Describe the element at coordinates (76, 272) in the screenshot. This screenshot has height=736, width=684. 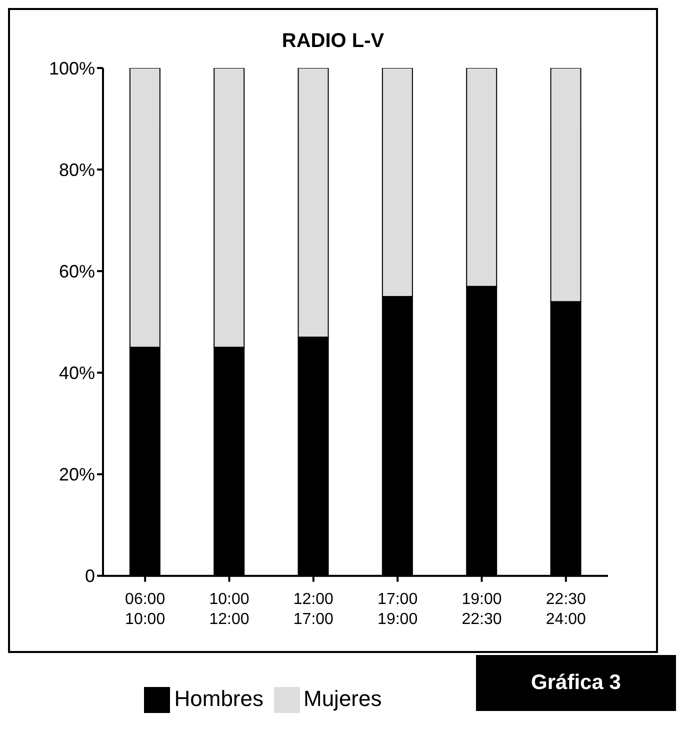
I see `y-tick-label: 60%` at that location.